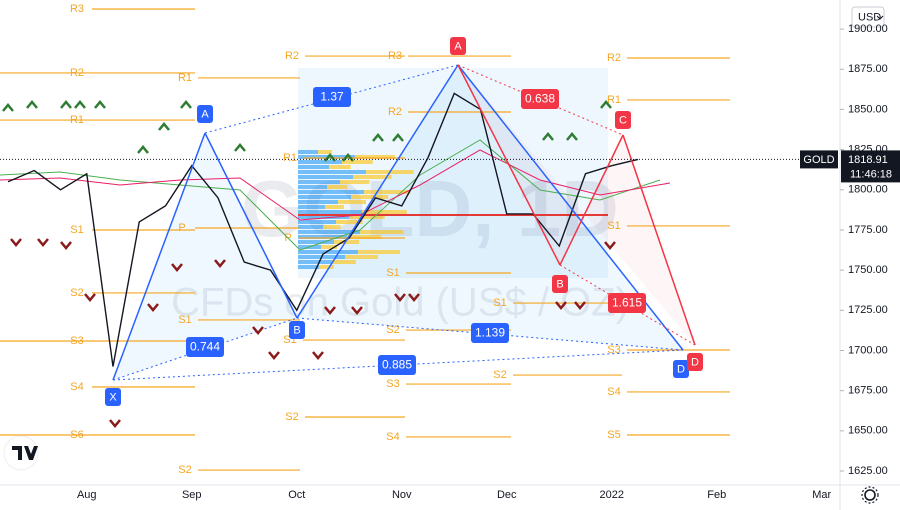 This screenshot has height=510, width=900. Describe the element at coordinates (868, 270) in the screenshot. I see `y-tick-label: 1750.00` at that location.